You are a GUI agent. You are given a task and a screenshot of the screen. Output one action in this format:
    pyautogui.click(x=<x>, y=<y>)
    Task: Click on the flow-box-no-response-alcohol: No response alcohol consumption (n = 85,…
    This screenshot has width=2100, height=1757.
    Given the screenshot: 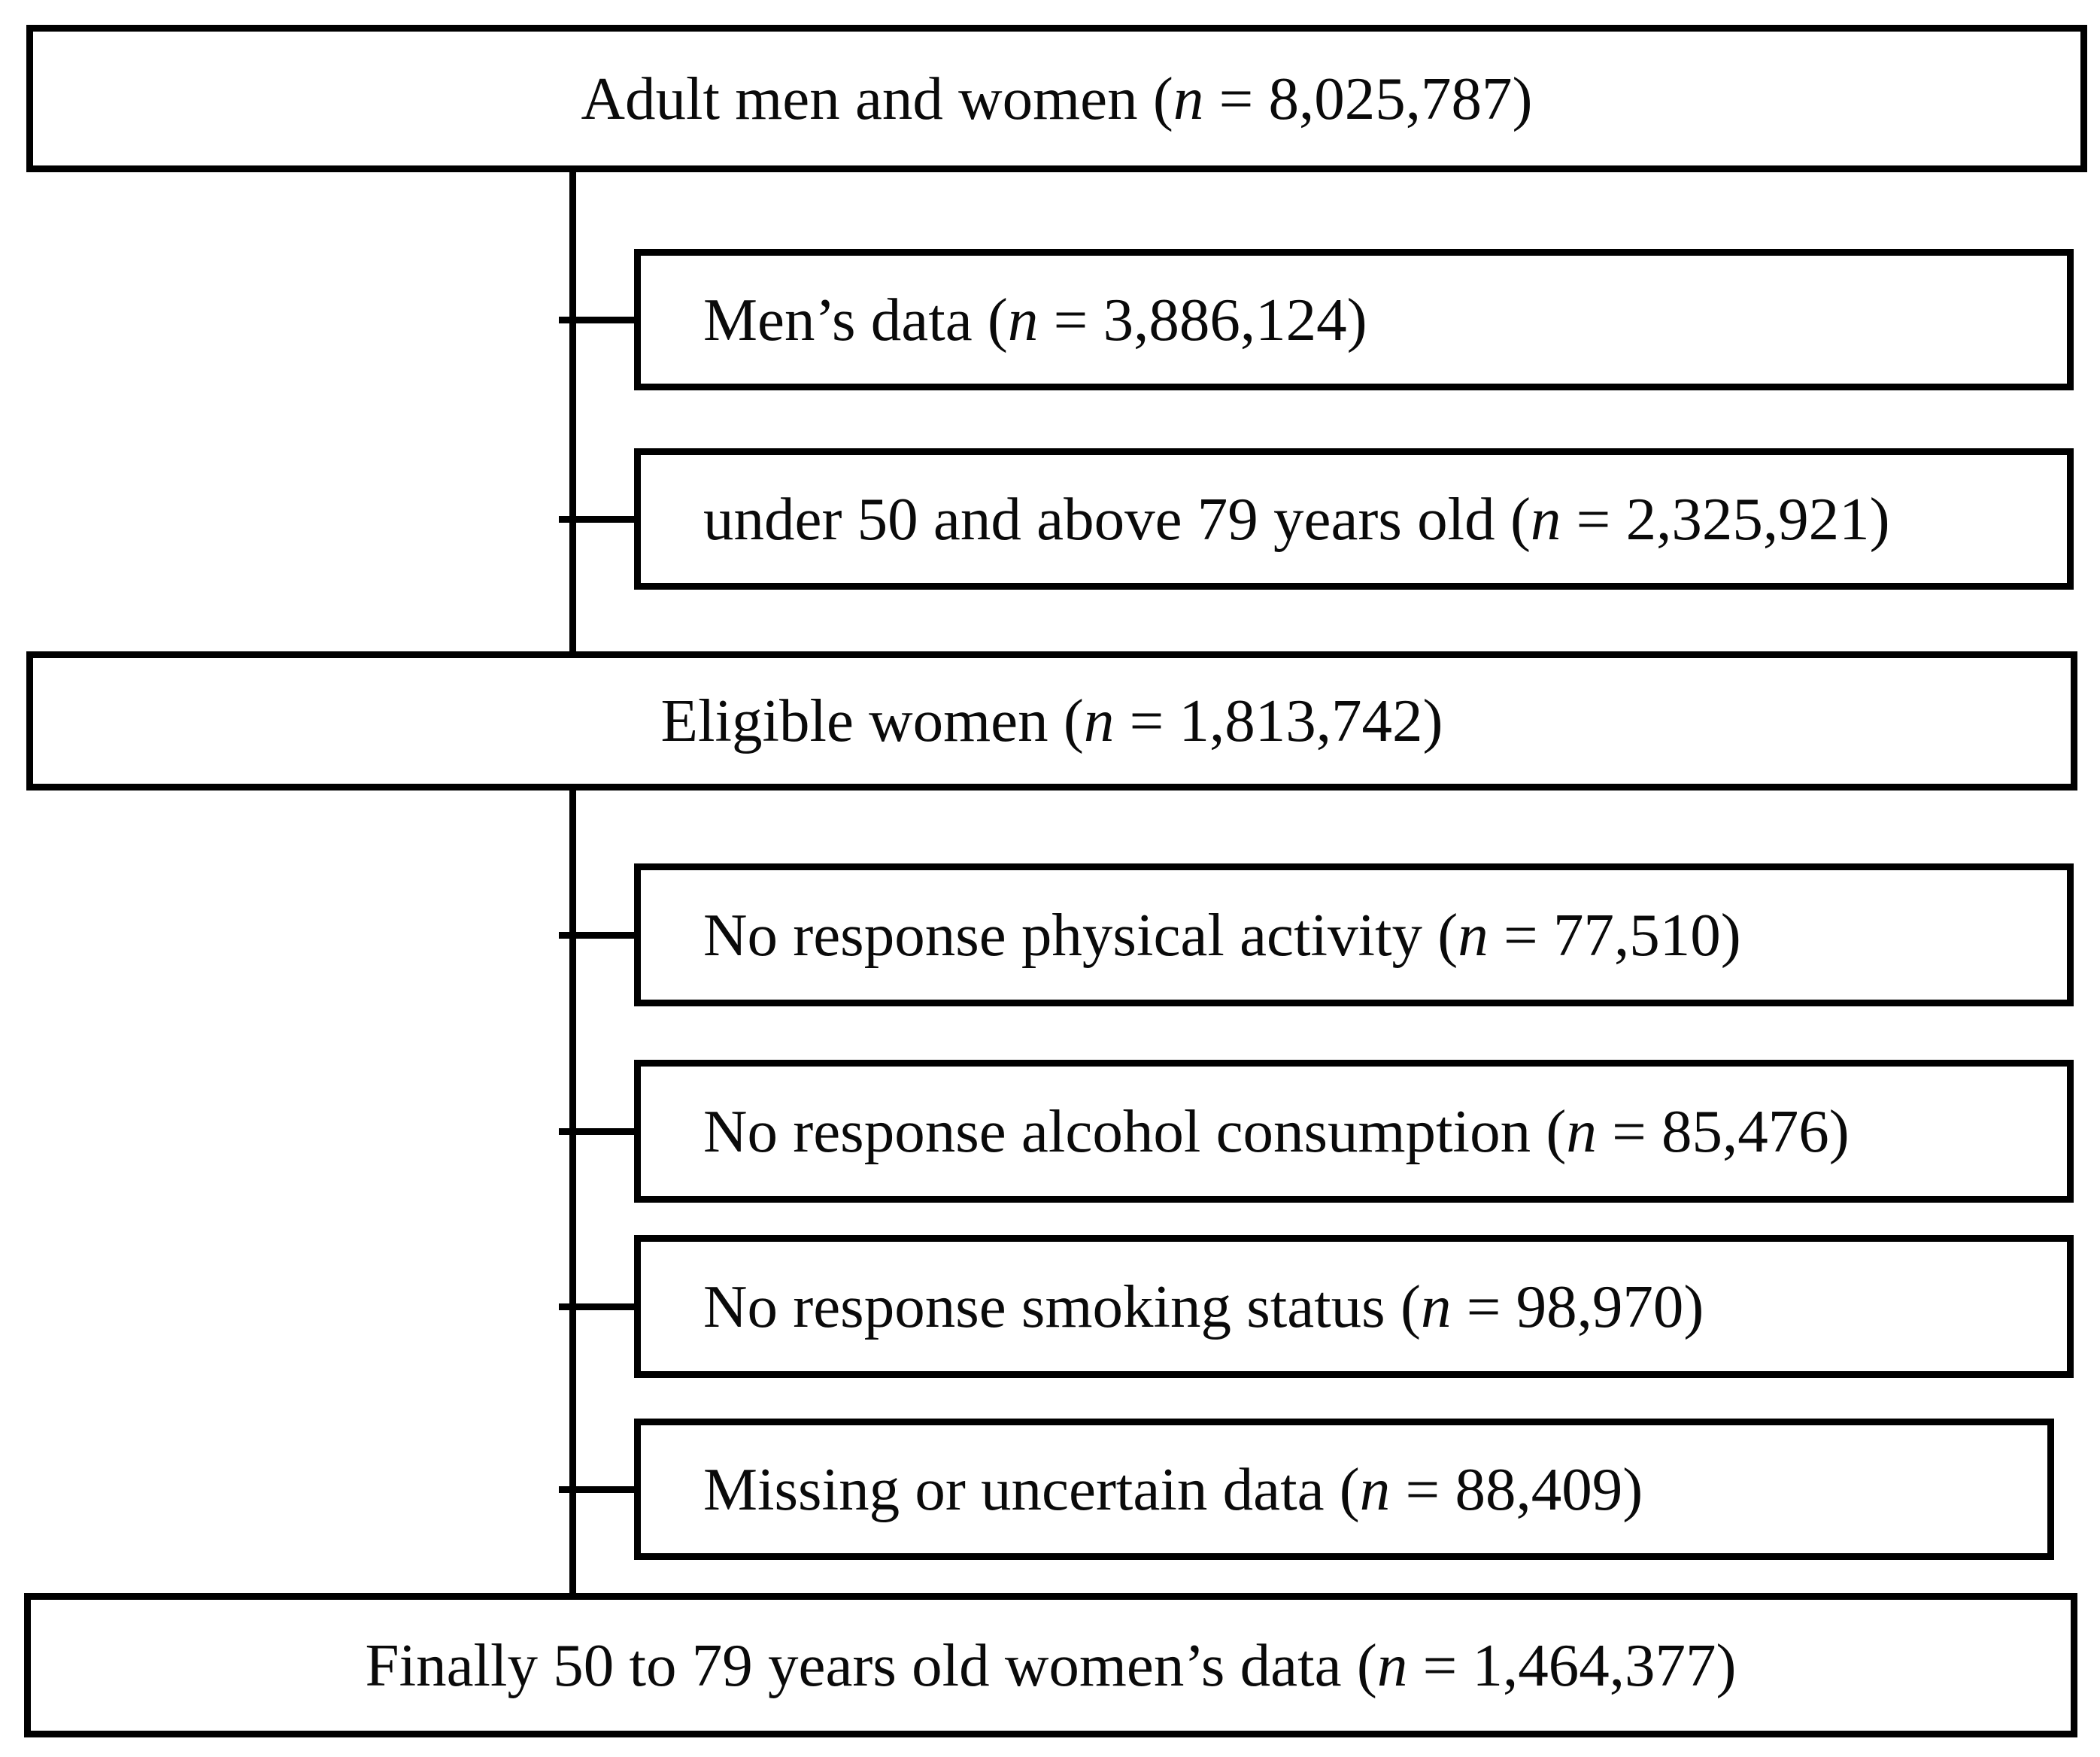 What is the action you would take?
    pyautogui.click(x=1354, y=1131)
    